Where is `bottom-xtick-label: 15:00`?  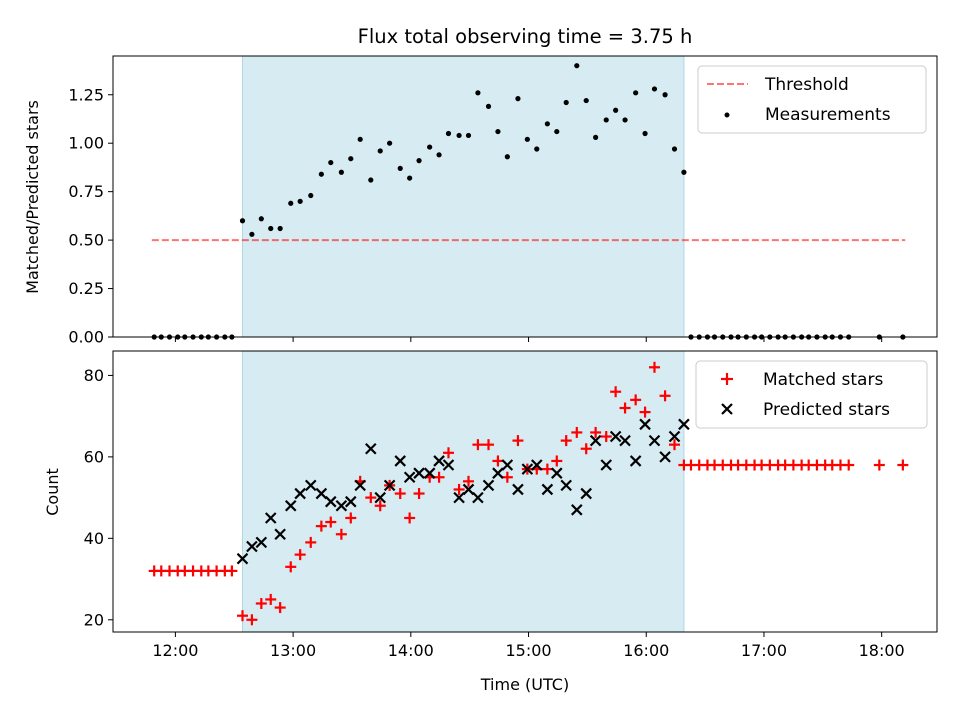
bottom-xtick-label: 15:00 is located at coordinates (528, 650).